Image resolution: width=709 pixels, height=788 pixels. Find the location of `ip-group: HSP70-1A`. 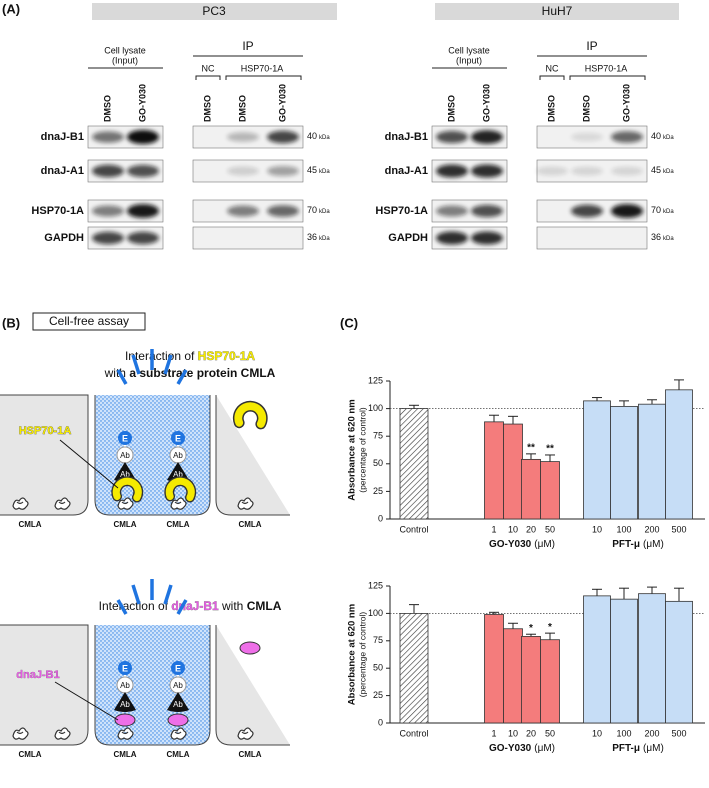

ip-group: HSP70-1A is located at coordinates (262, 68).